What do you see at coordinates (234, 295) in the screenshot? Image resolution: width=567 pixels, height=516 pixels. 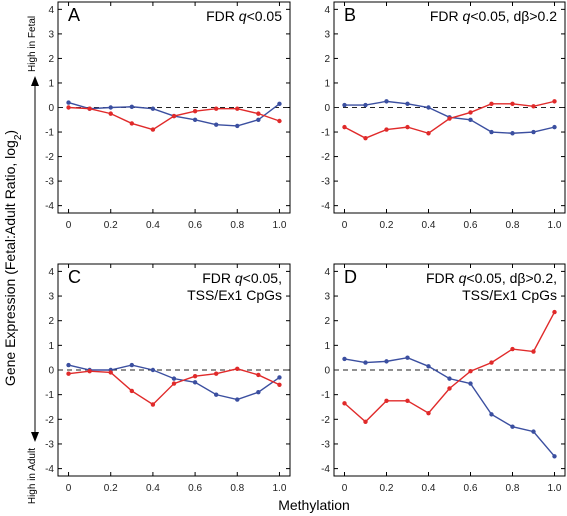 I see `panel-title-line: TSS/Ex1 CpGs` at bounding box center [234, 295].